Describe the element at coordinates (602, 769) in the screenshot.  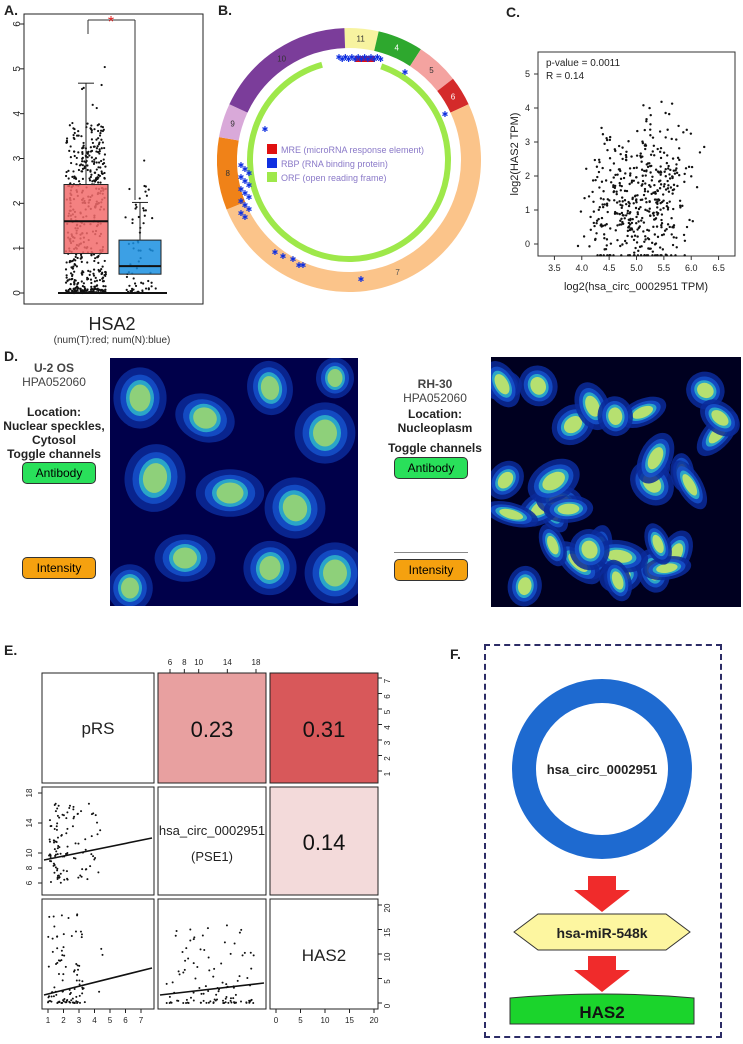
I see `circrna-ring` at that location.